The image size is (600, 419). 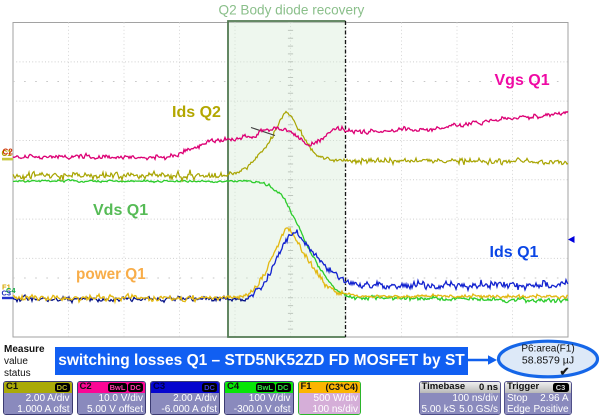 What do you see at coordinates (111, 274) in the screenshot?
I see `svg-text: power Q1` at bounding box center [111, 274].